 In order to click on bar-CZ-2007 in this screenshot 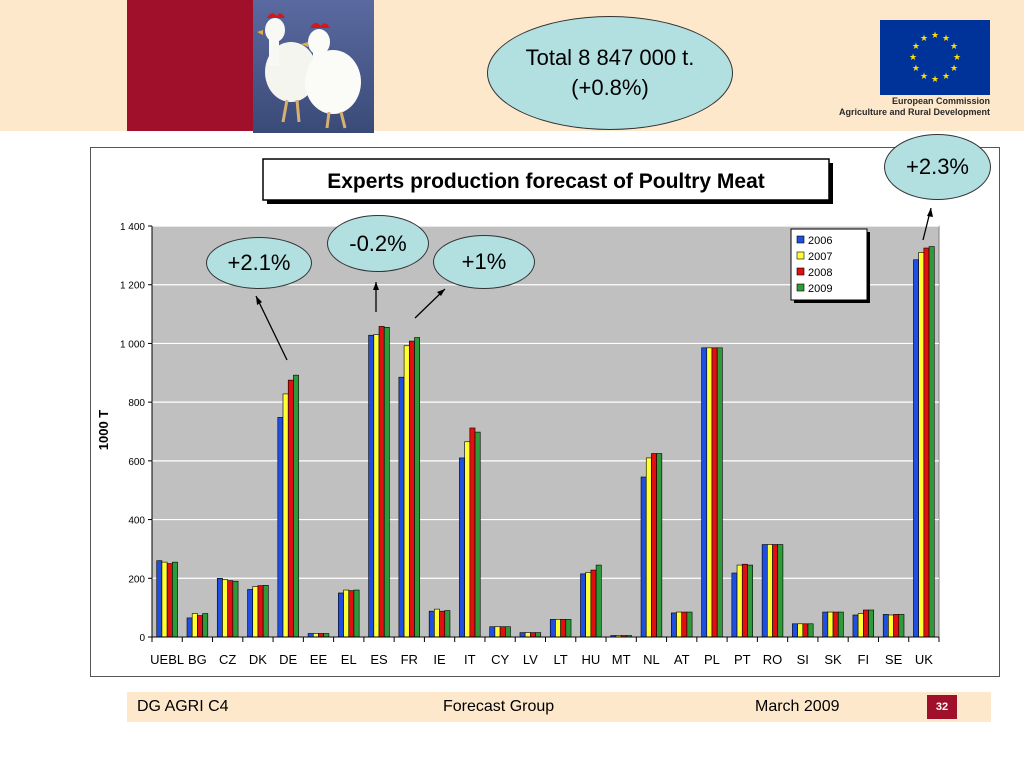, I will do `click(225, 608)`.